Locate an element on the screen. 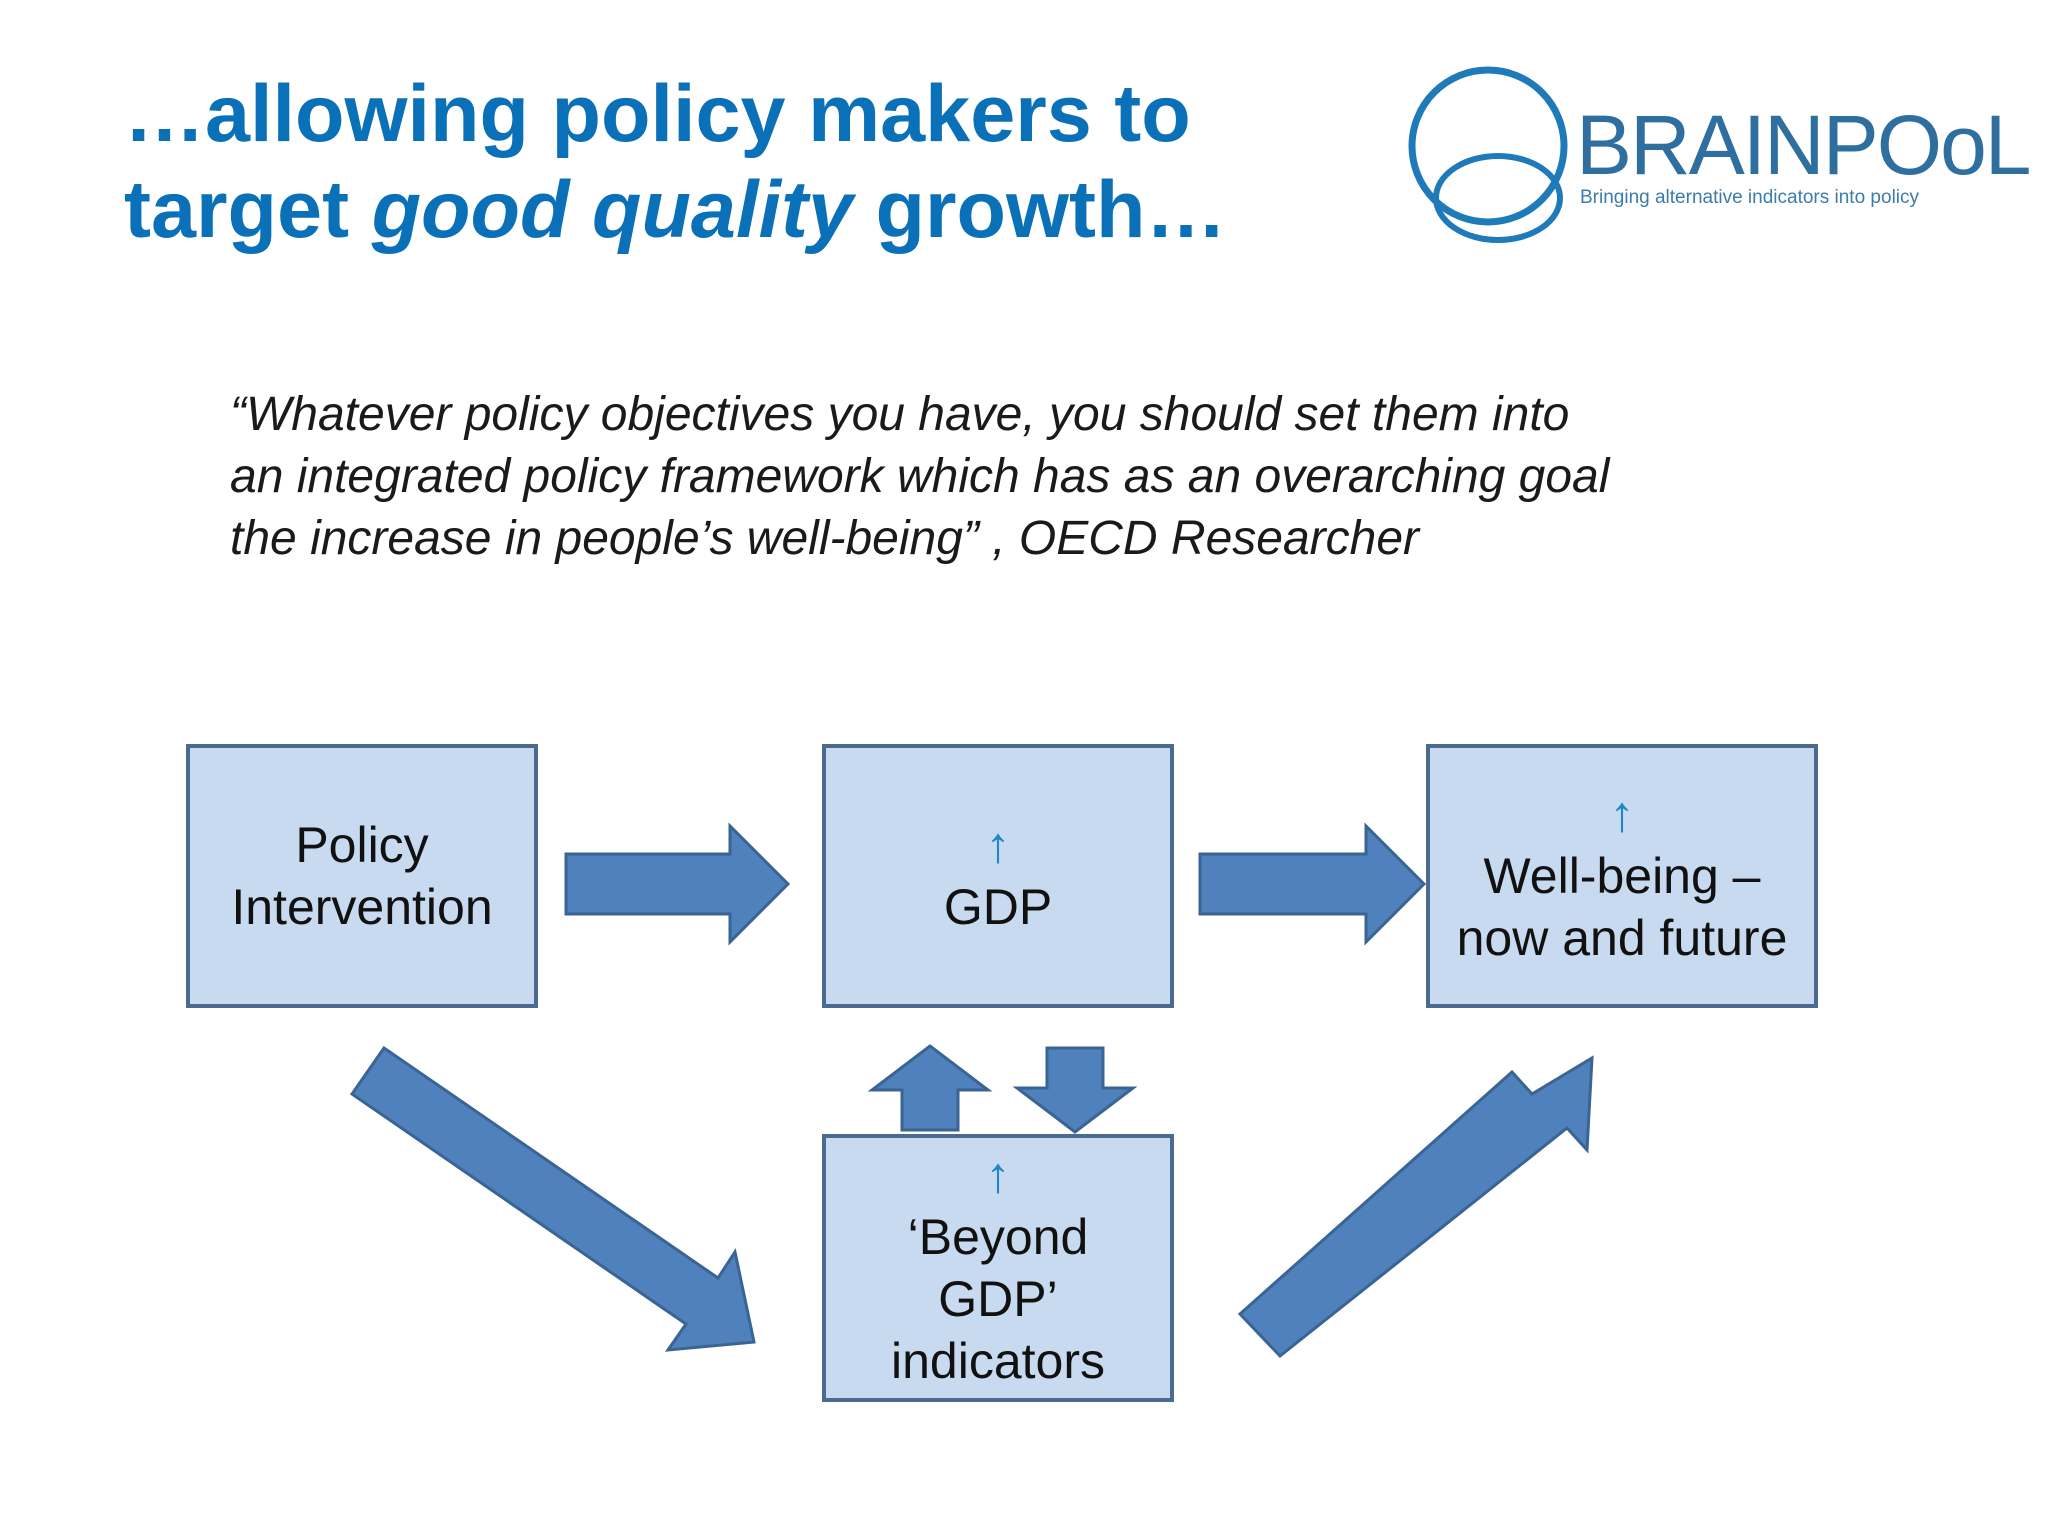 This screenshot has width=2048, height=1536. wellbeing-up-arrow-icon: ↑ is located at coordinates (1622, 814).